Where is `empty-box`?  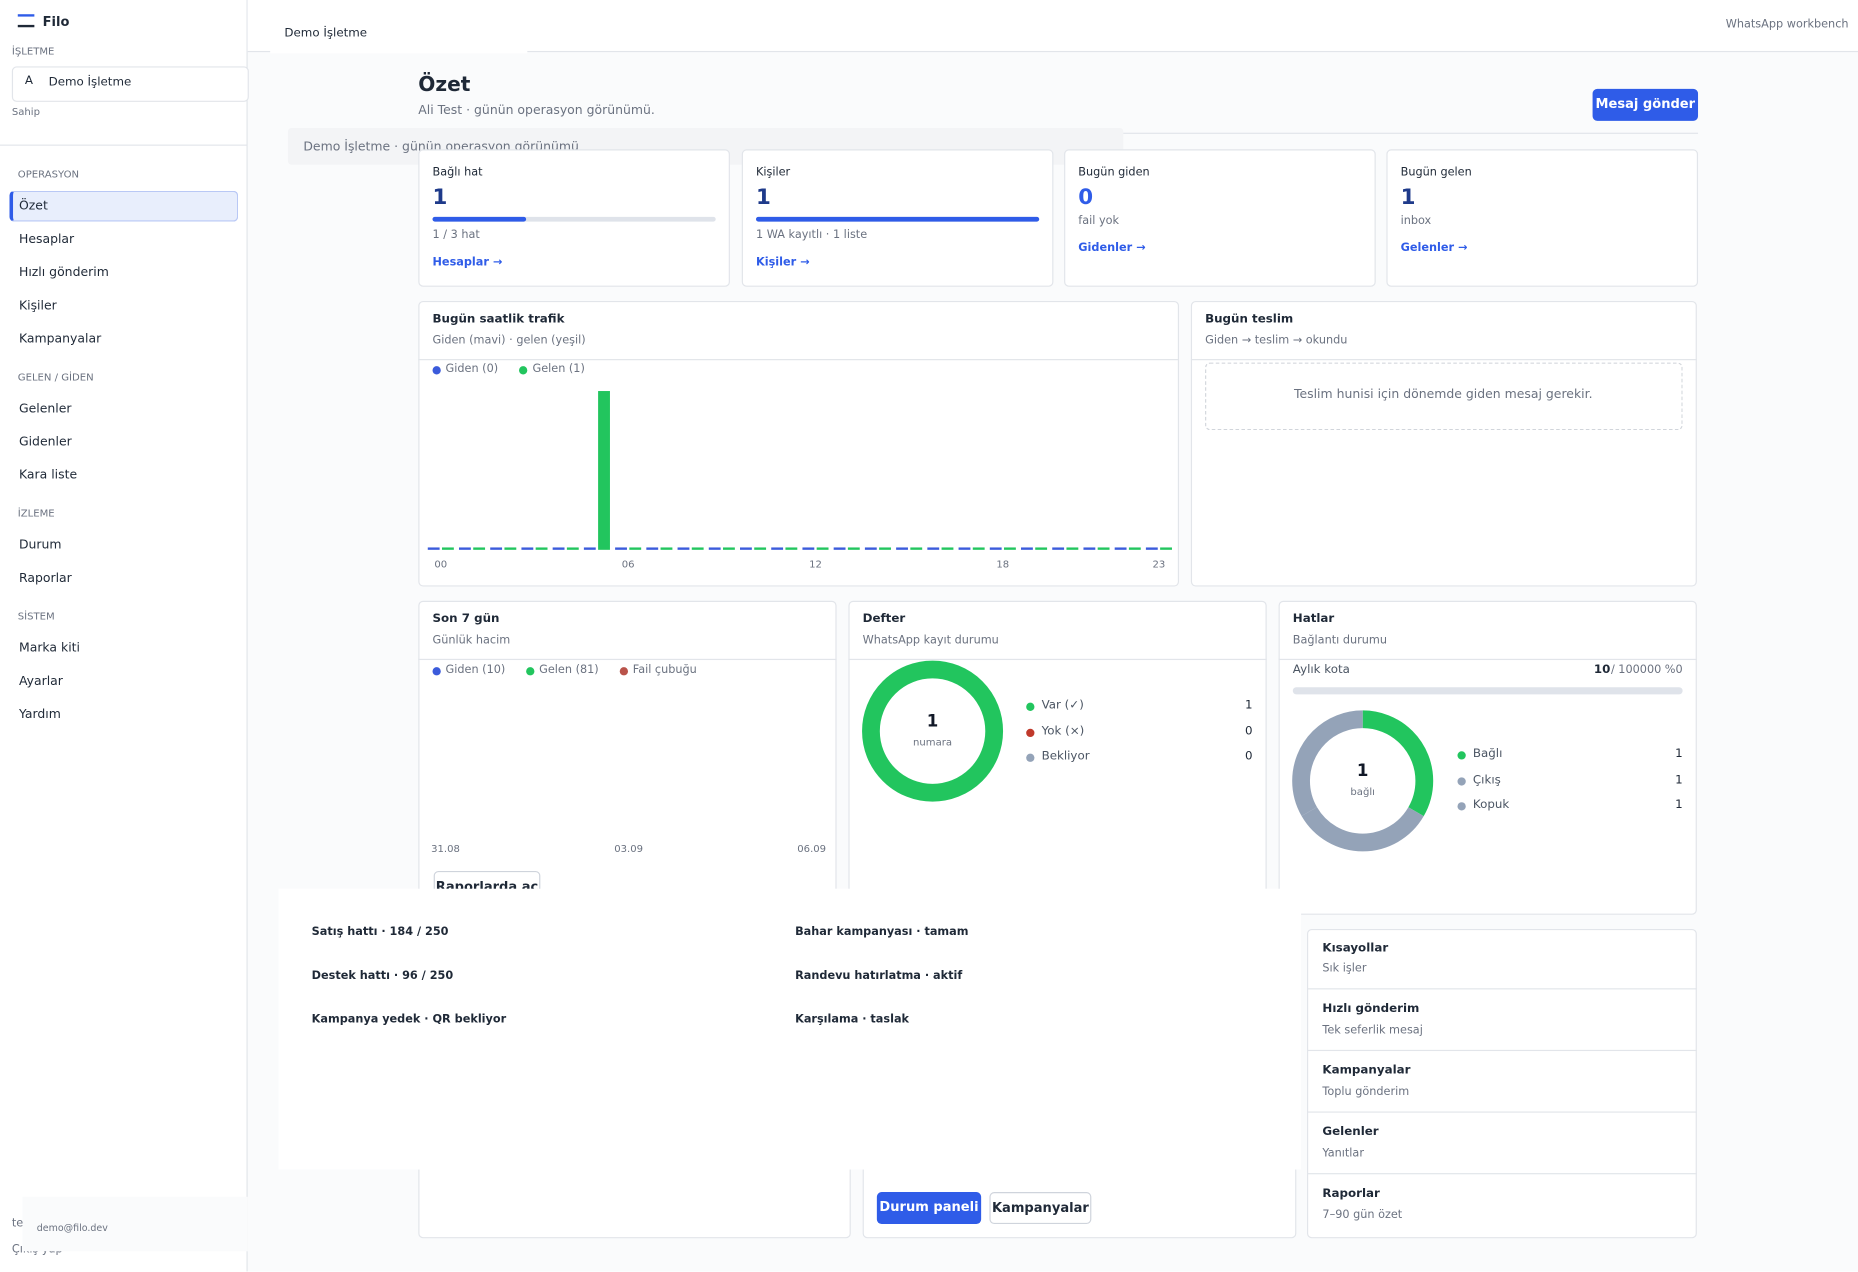
empty-box is located at coordinates (1444, 396).